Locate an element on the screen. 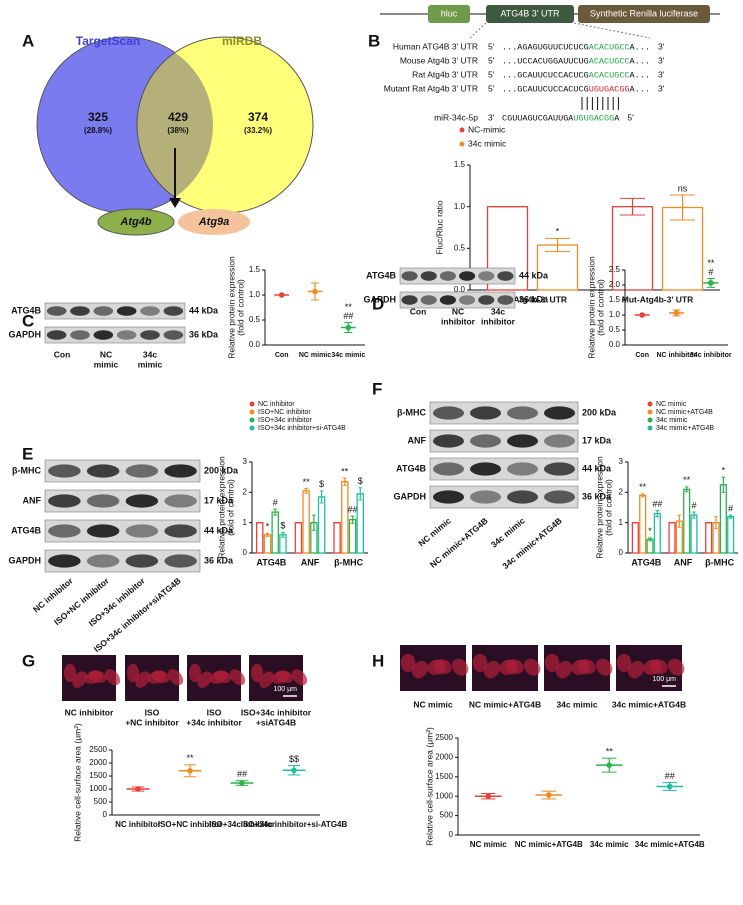 This screenshot has width=743, height=905. blot-row-label: ANF is located at coordinates (32, 500).